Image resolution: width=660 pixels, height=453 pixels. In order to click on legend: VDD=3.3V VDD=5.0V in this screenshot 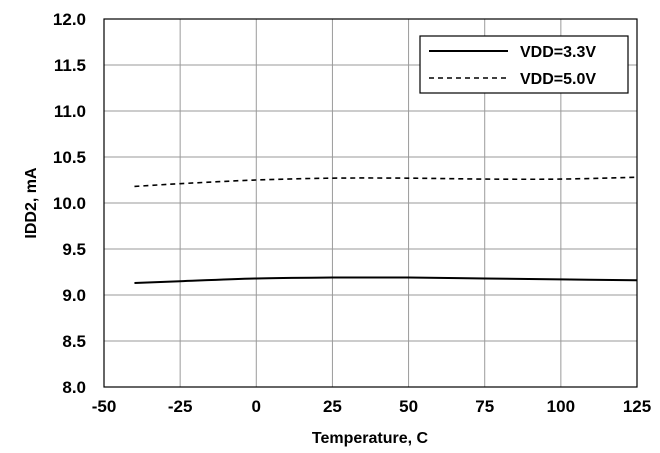, I will do `click(524, 64)`.